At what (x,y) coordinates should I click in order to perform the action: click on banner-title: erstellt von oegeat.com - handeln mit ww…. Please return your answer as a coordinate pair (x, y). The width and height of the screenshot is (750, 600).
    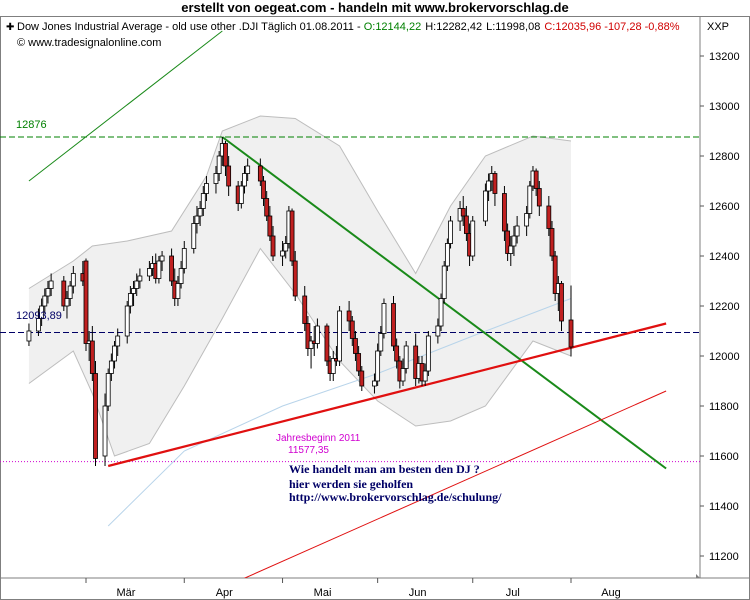
    Looking at the image, I should click on (375, 7).